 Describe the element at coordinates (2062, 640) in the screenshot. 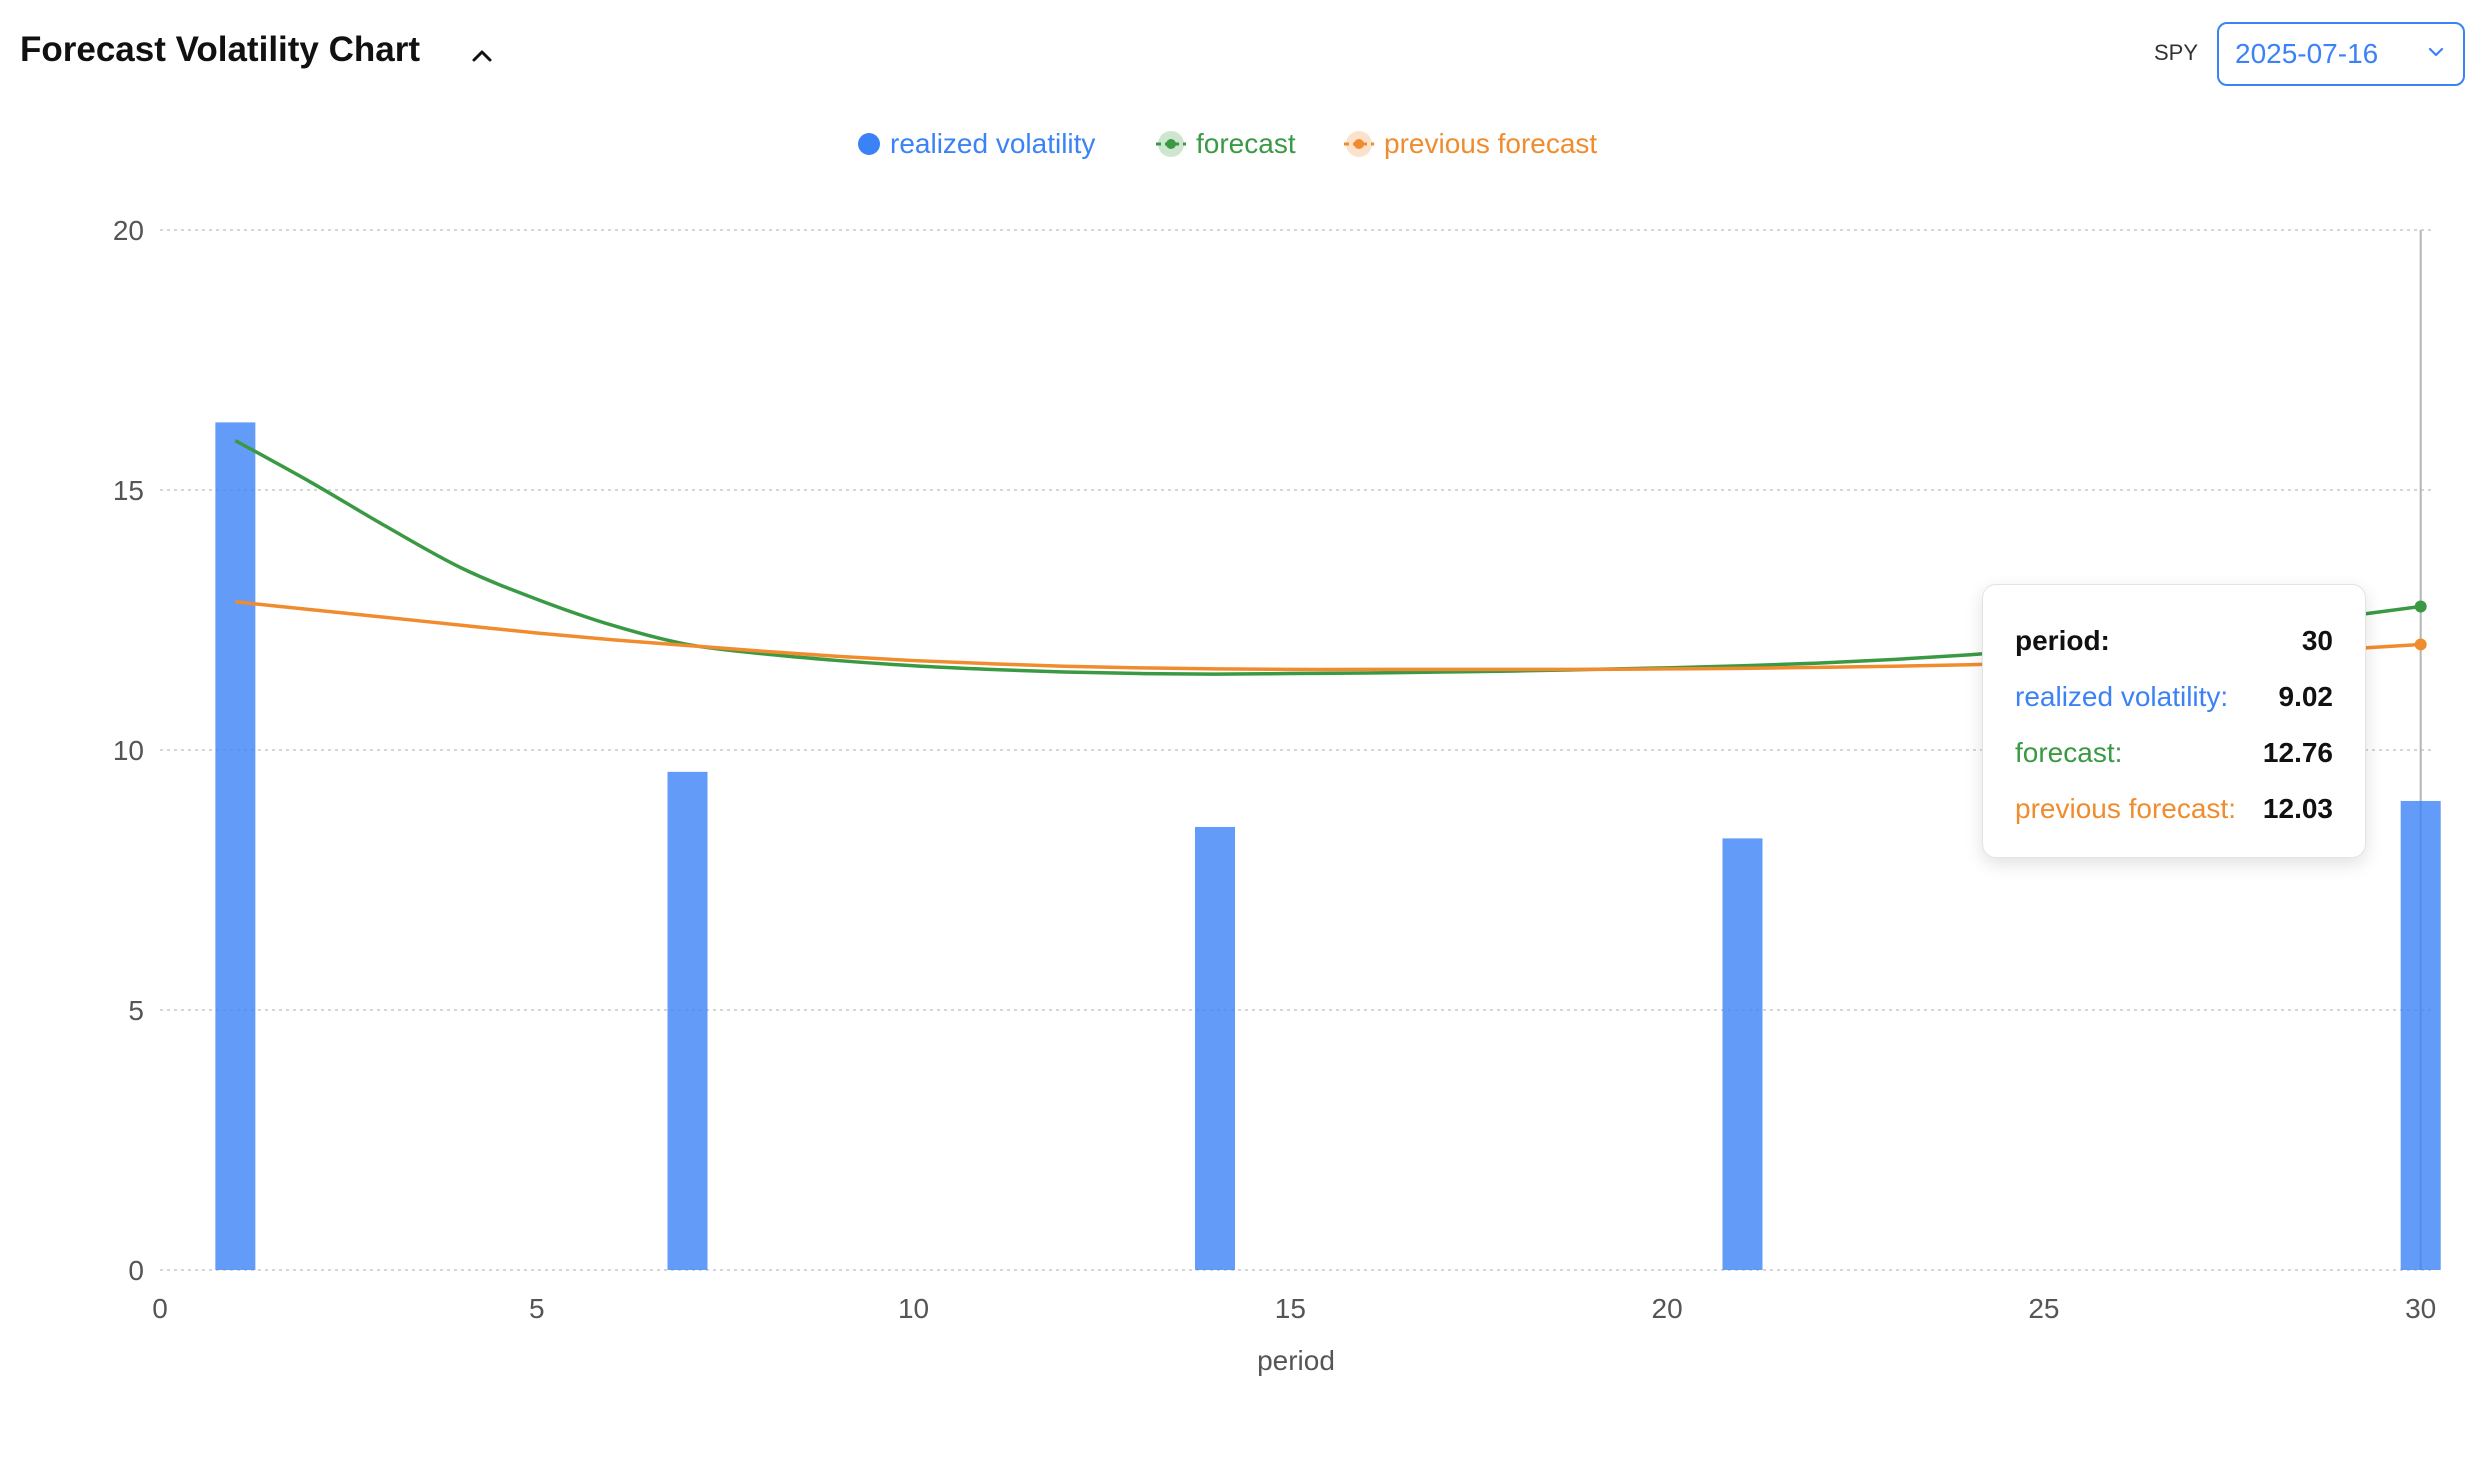

I see `tooltip-period-label: period:` at that location.